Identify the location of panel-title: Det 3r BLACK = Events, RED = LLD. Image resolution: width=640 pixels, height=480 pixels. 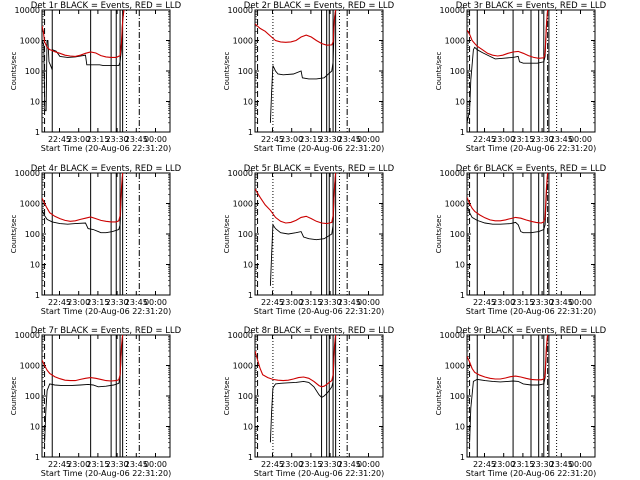
(531, 6).